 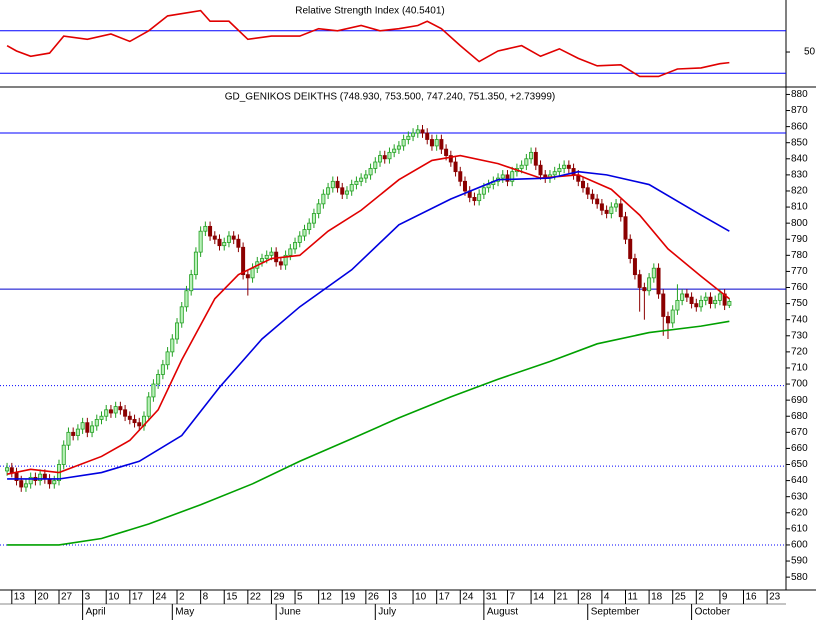 What do you see at coordinates (206, 597) in the screenshot?
I see `x-tick-label: 8` at bounding box center [206, 597].